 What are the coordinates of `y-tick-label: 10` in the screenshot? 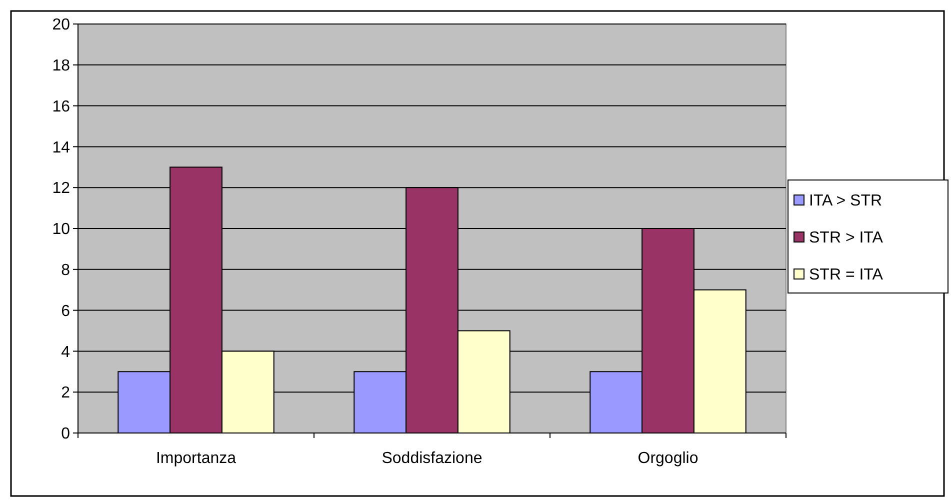 It's located at (61, 229).